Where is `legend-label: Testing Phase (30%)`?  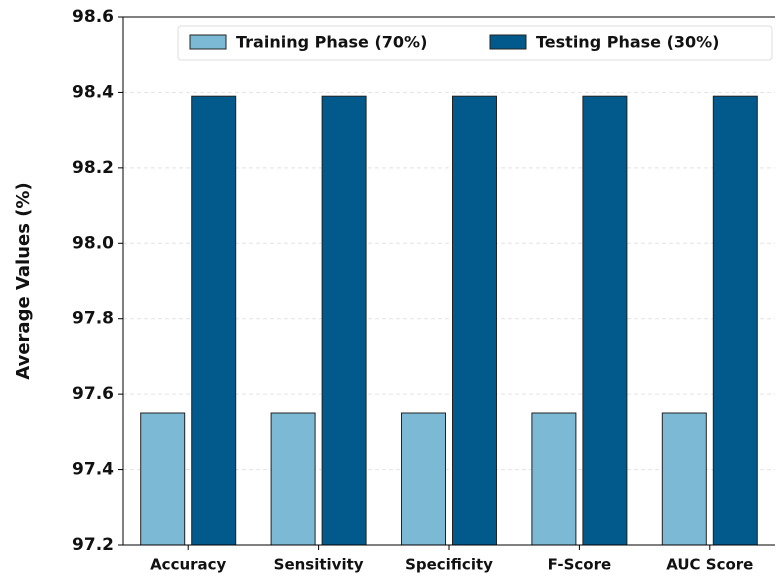
legend-label: Testing Phase (30%) is located at coordinates (628, 42).